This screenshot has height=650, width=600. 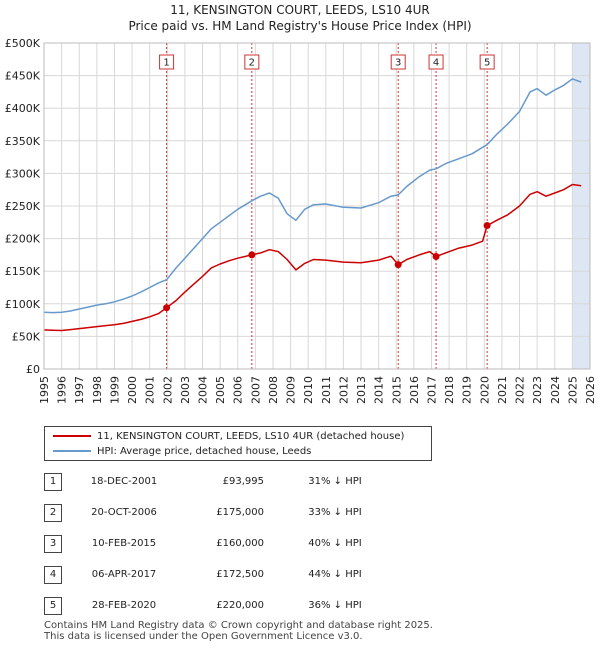 I want to click on x-tick-label: 2008, so click(x=273, y=390).